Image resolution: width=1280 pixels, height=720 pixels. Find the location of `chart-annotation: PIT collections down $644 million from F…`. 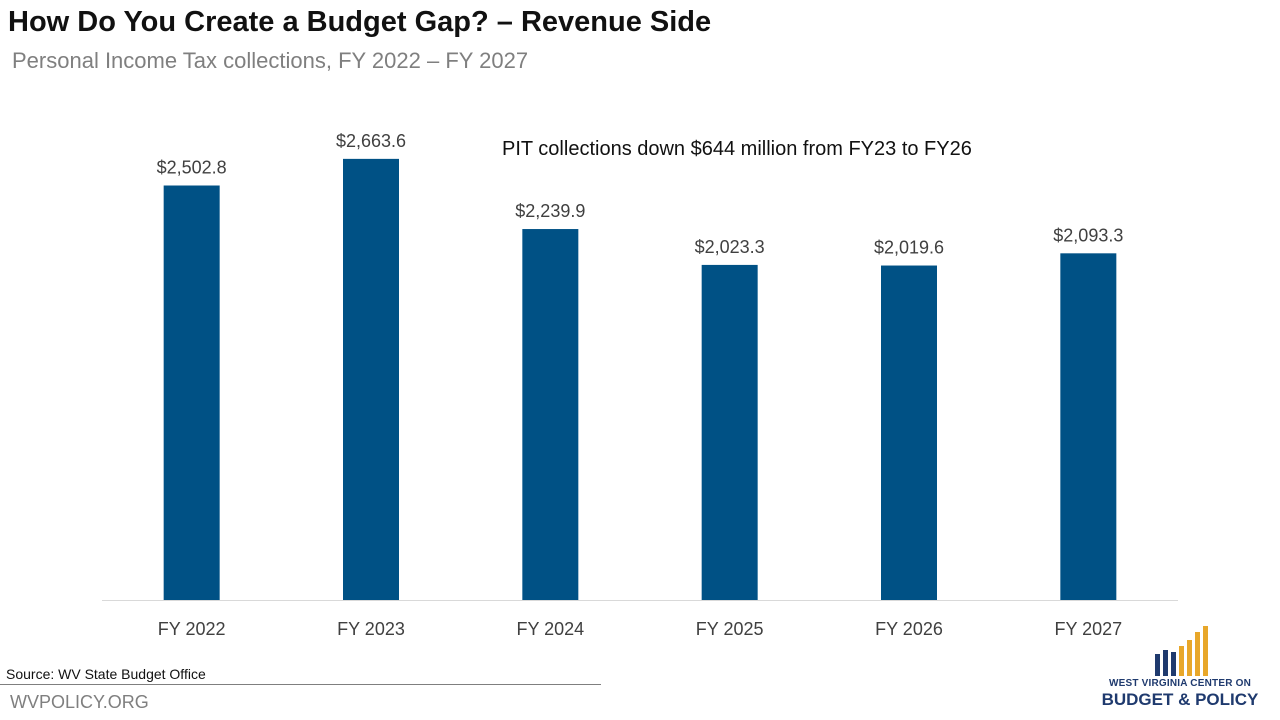

chart-annotation: PIT collections down $644 million from F… is located at coordinates (737, 149).